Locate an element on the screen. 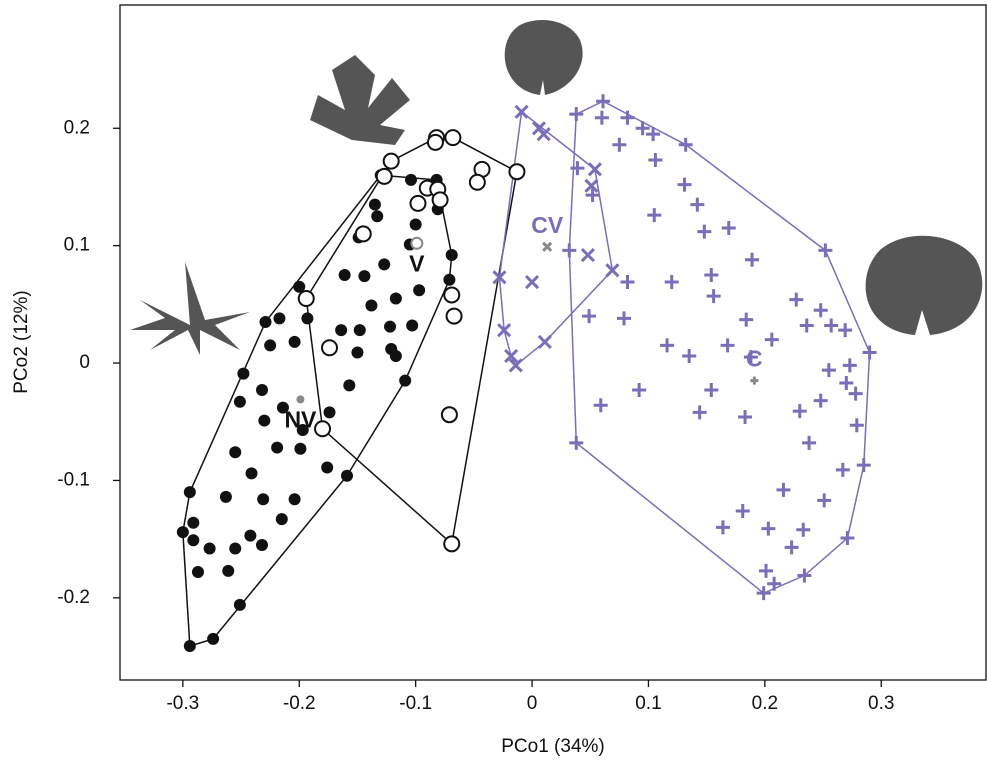  centroid-label: V is located at coordinates (417, 263).